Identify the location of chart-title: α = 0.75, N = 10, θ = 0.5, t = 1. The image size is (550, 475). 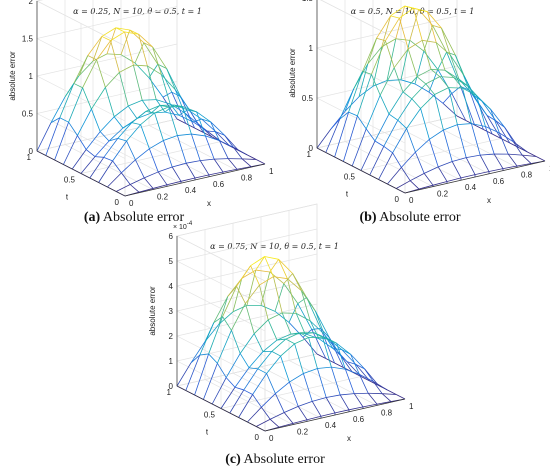
(274, 246).